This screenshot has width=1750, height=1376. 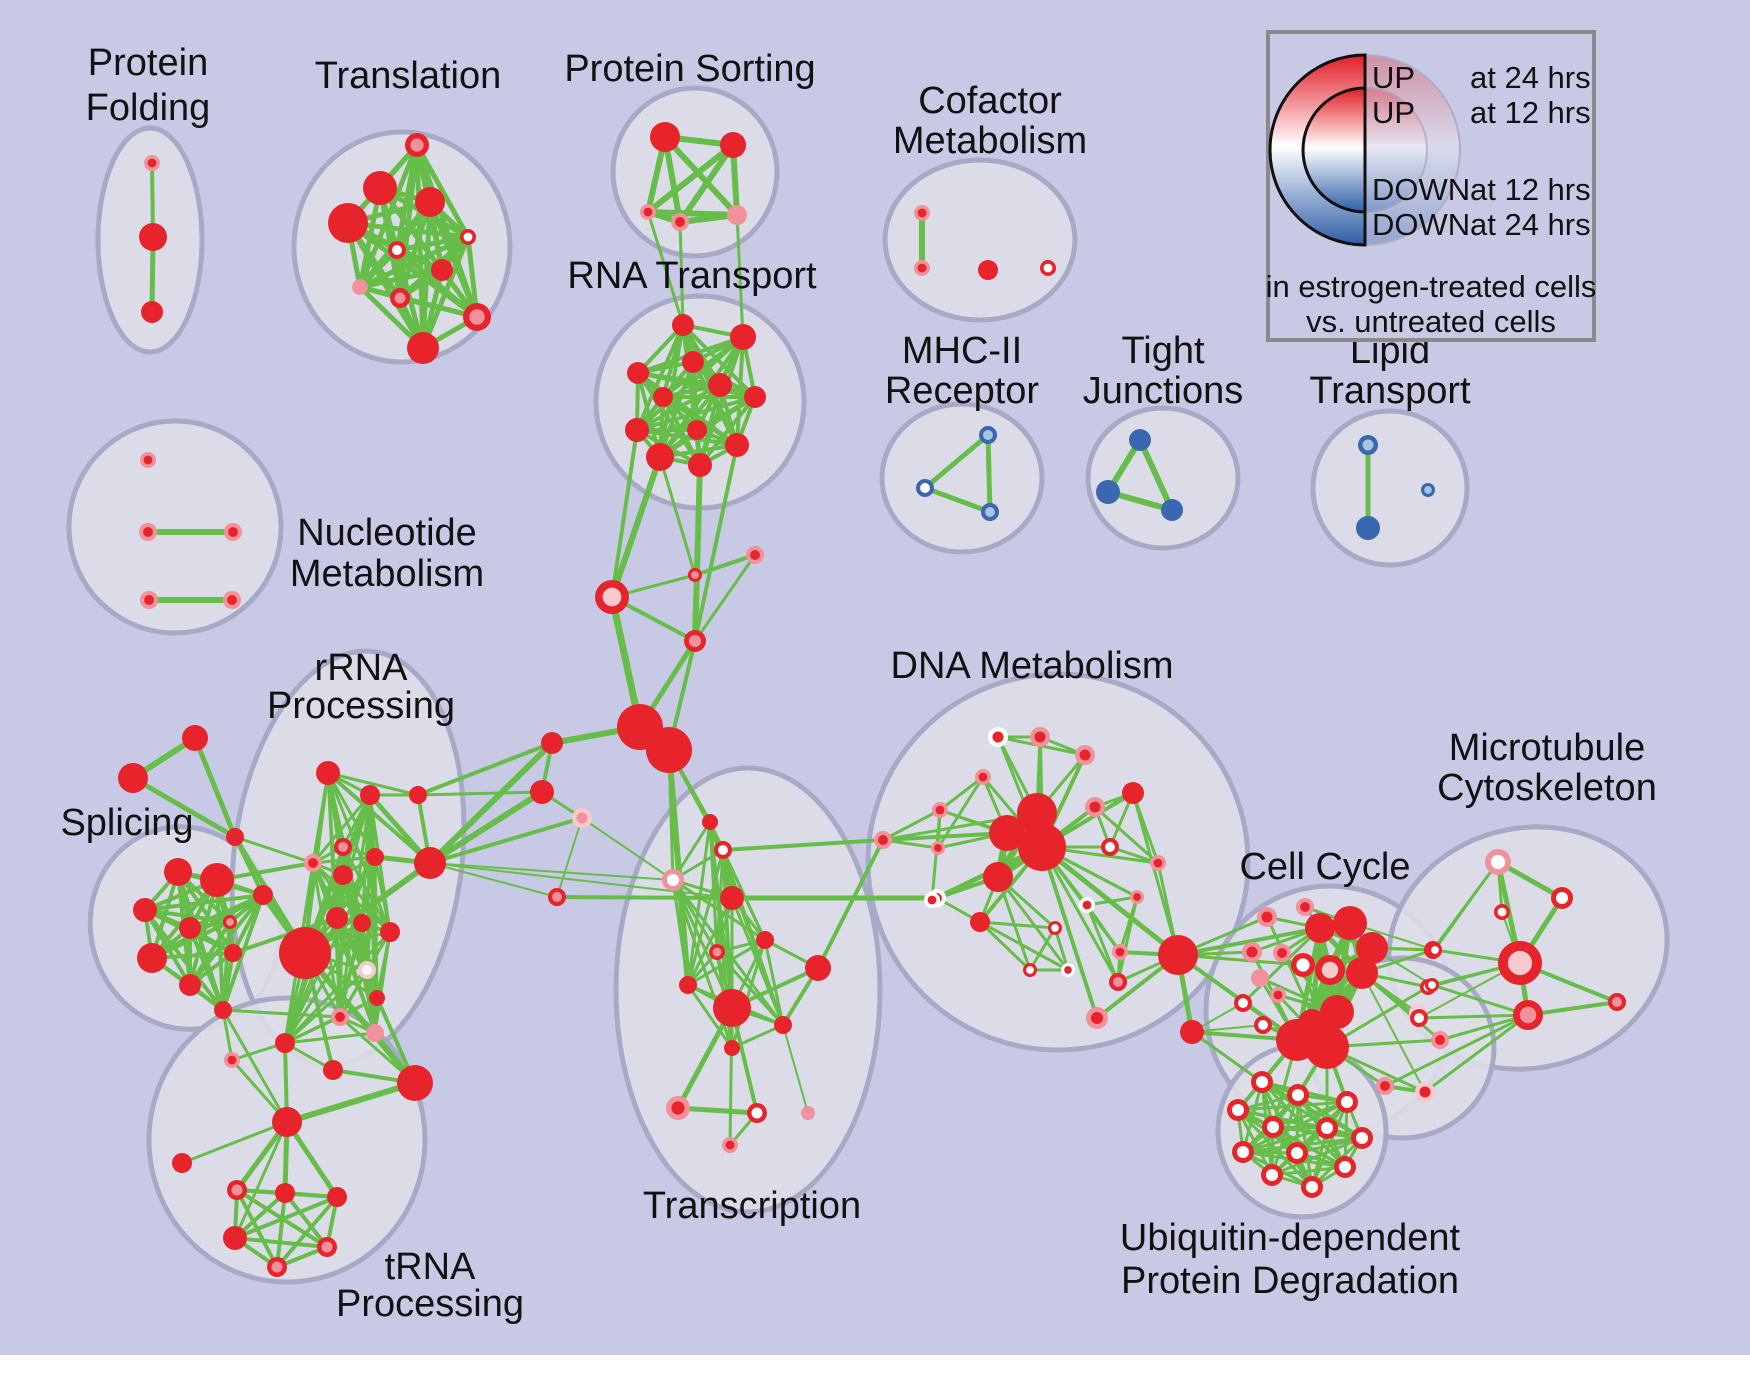 What do you see at coordinates (361, 706) in the screenshot?
I see `cluster-label-rrna-processing: Processing` at bounding box center [361, 706].